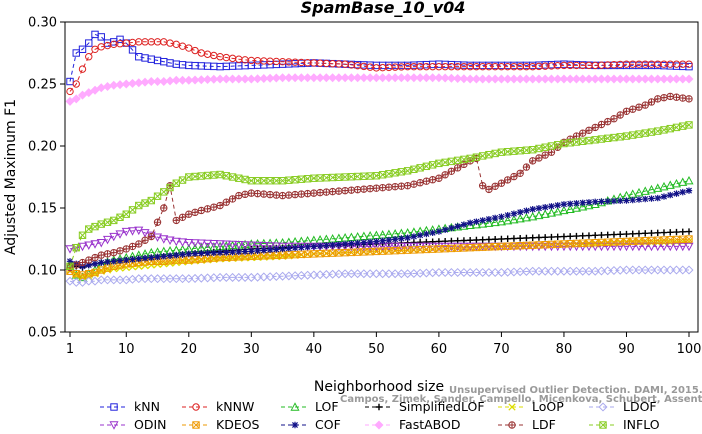 The height and width of the screenshot is (434, 702). What do you see at coordinates (379, 67) in the screenshot?
I see `series-knnw` at bounding box center [379, 67].